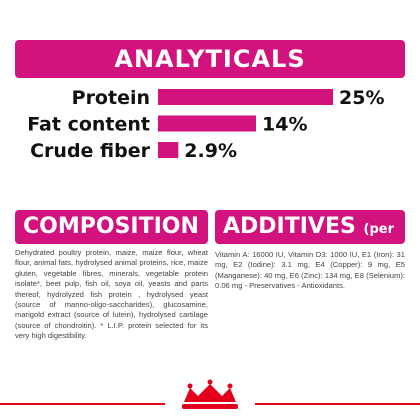 Image resolution: width=420 pixels, height=420 pixels. What do you see at coordinates (111, 98) in the screenshot?
I see `category-label: Protein` at bounding box center [111, 98].